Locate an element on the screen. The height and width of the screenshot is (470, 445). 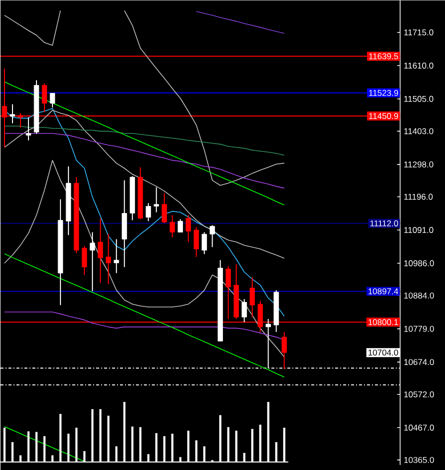
ref-line-label: 11112.0 is located at coordinates (384, 223).